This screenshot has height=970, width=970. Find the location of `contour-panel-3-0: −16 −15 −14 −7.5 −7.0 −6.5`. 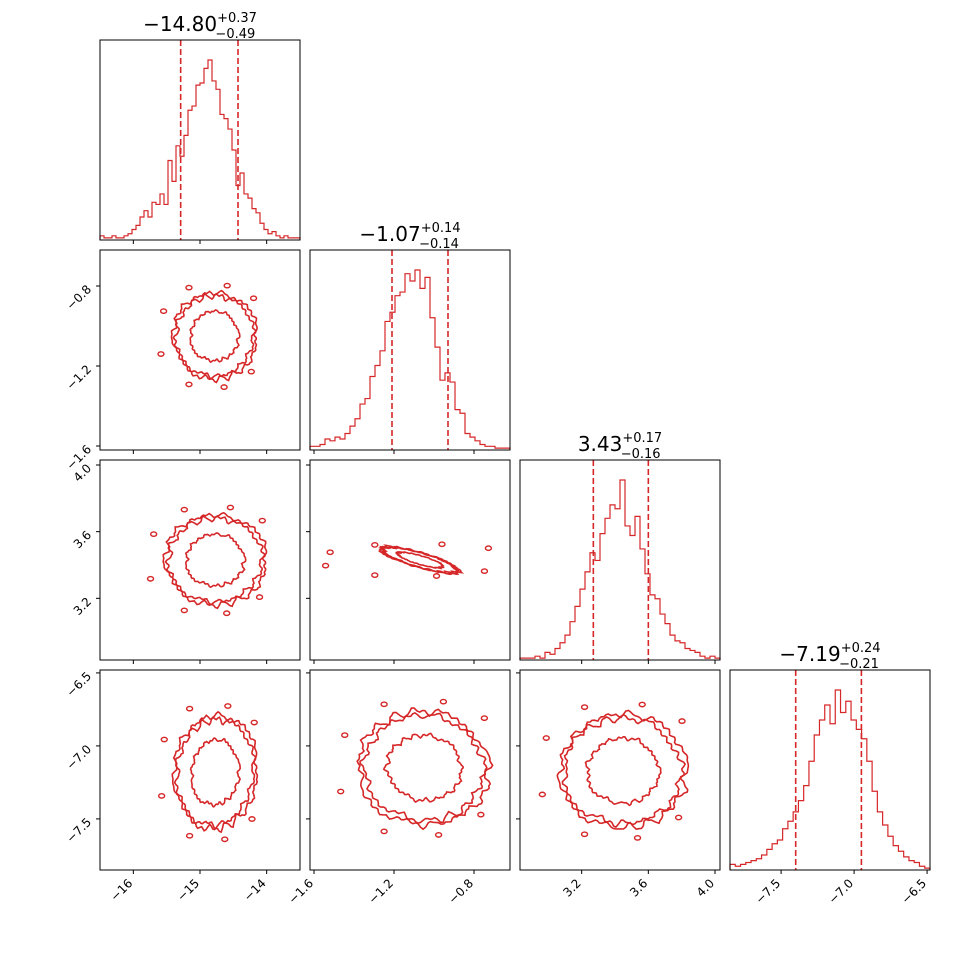

contour-panel-3-0: −16 −15 −14 −7.5 −7.0 −6.5 is located at coordinates (182, 786).